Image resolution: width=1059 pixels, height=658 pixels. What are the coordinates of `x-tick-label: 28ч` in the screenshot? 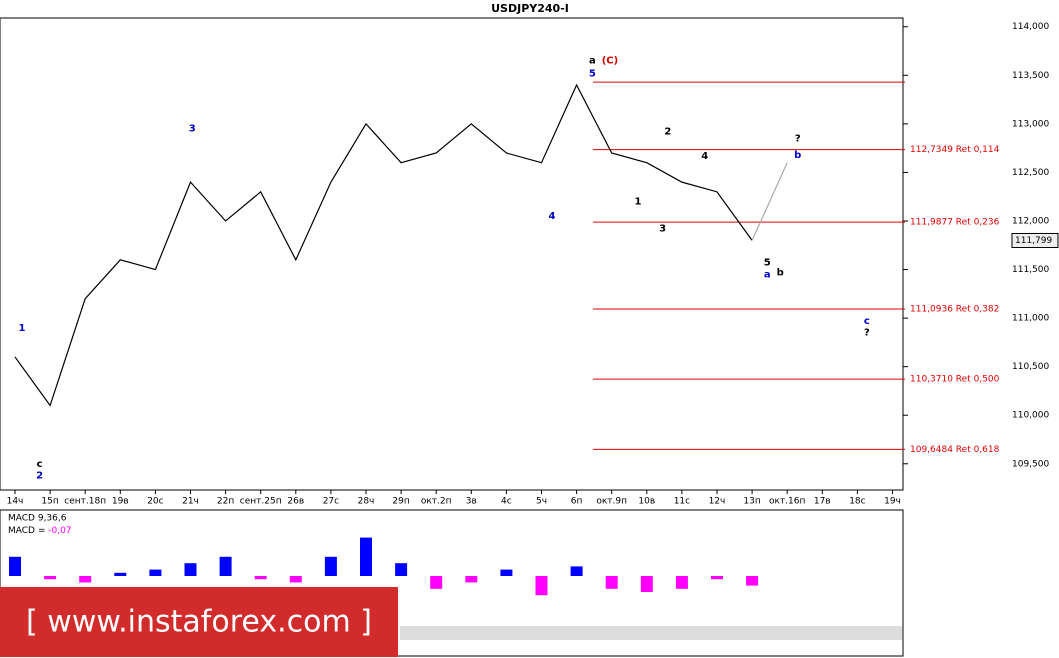 It's located at (366, 502).